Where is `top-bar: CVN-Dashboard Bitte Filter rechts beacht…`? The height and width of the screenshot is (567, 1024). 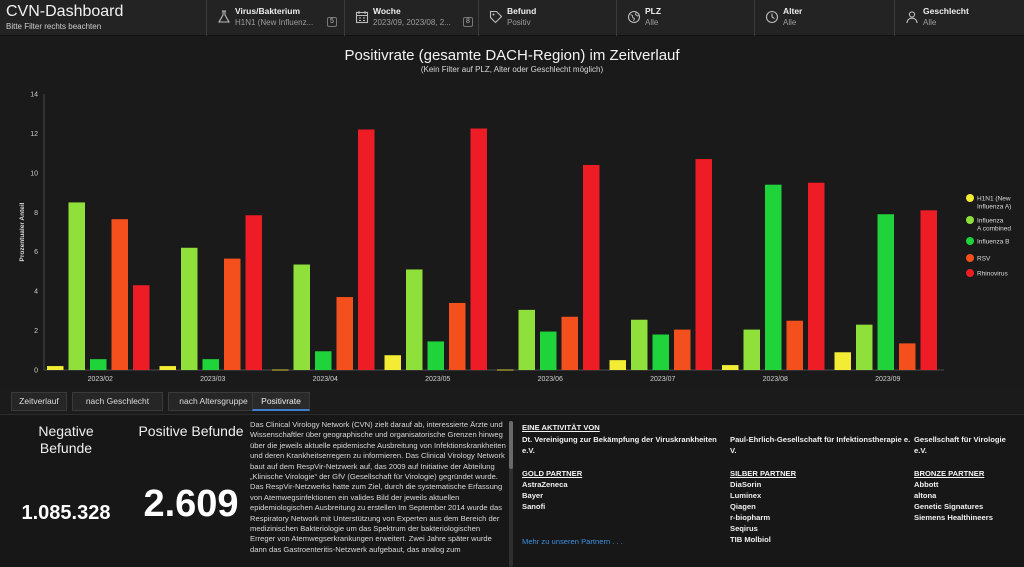 top-bar: CVN-Dashboard Bitte Filter rechts beacht… is located at coordinates (512, 18).